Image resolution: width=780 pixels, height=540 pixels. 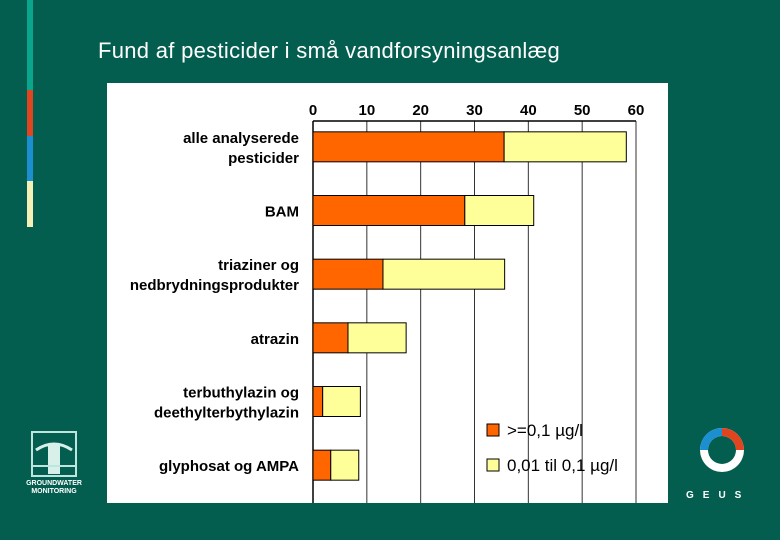 I want to click on x-tick-label: 10, so click(x=366, y=110).